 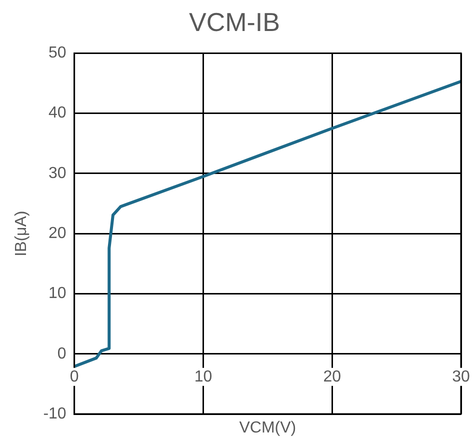 What do you see at coordinates (57, 173) in the screenshot?
I see `y-tick-label: 30` at bounding box center [57, 173].